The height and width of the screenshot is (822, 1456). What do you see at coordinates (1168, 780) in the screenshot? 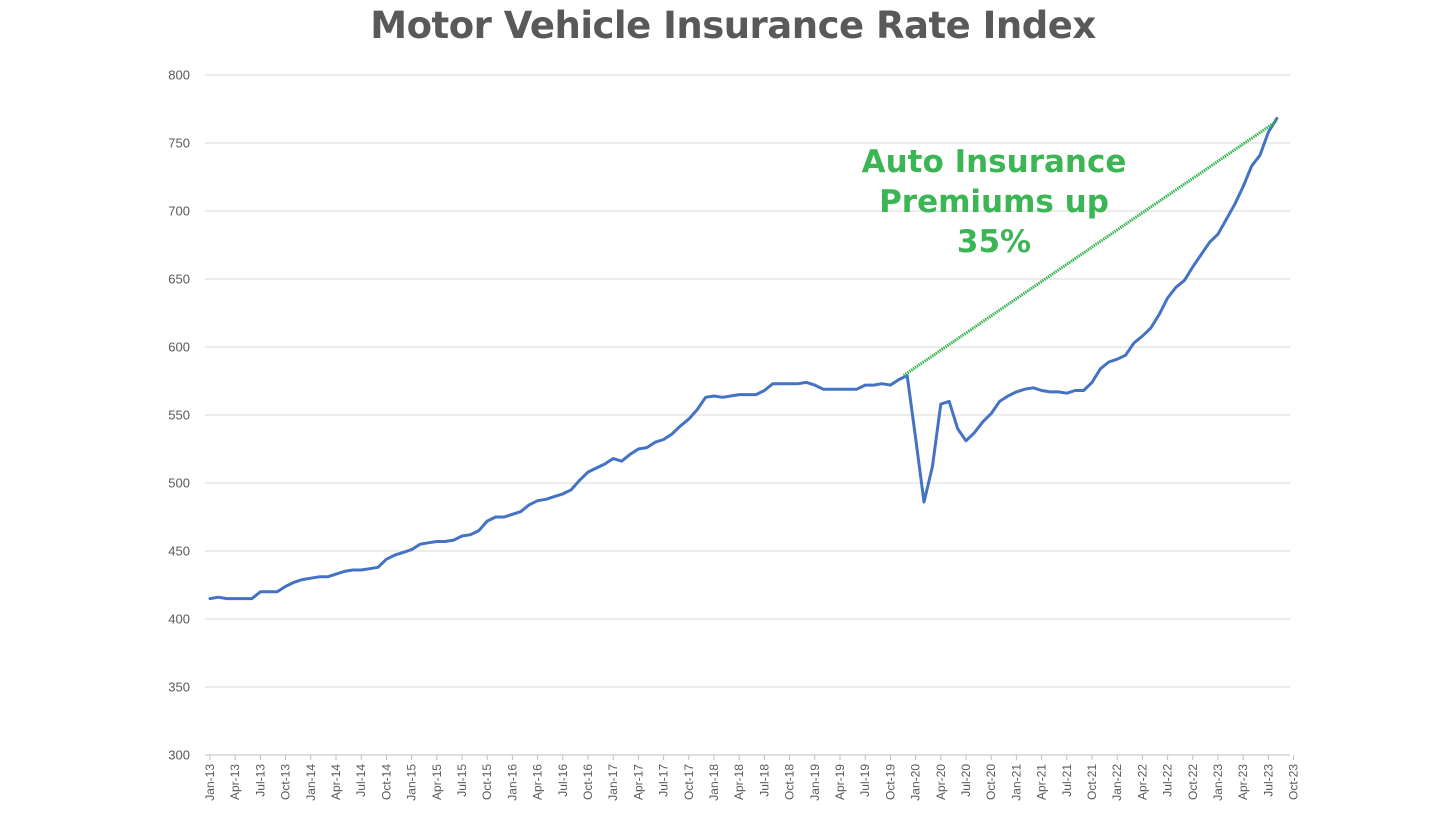
I see `x-tick-label: Jul-22` at bounding box center [1168, 780].